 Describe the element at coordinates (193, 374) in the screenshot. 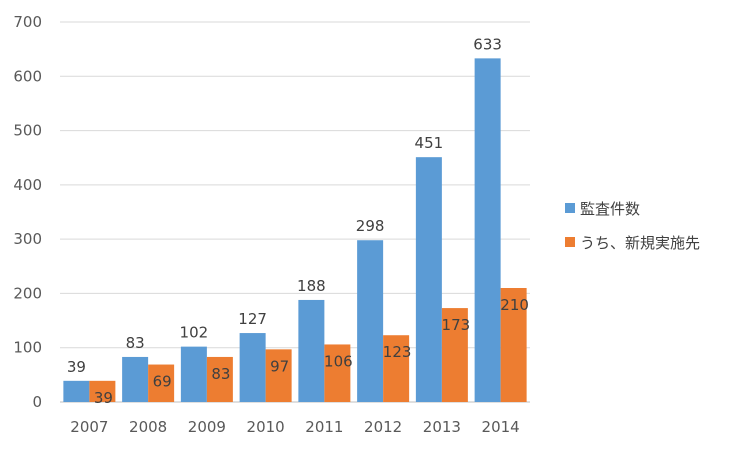

I see `bar-audits-2009` at that location.